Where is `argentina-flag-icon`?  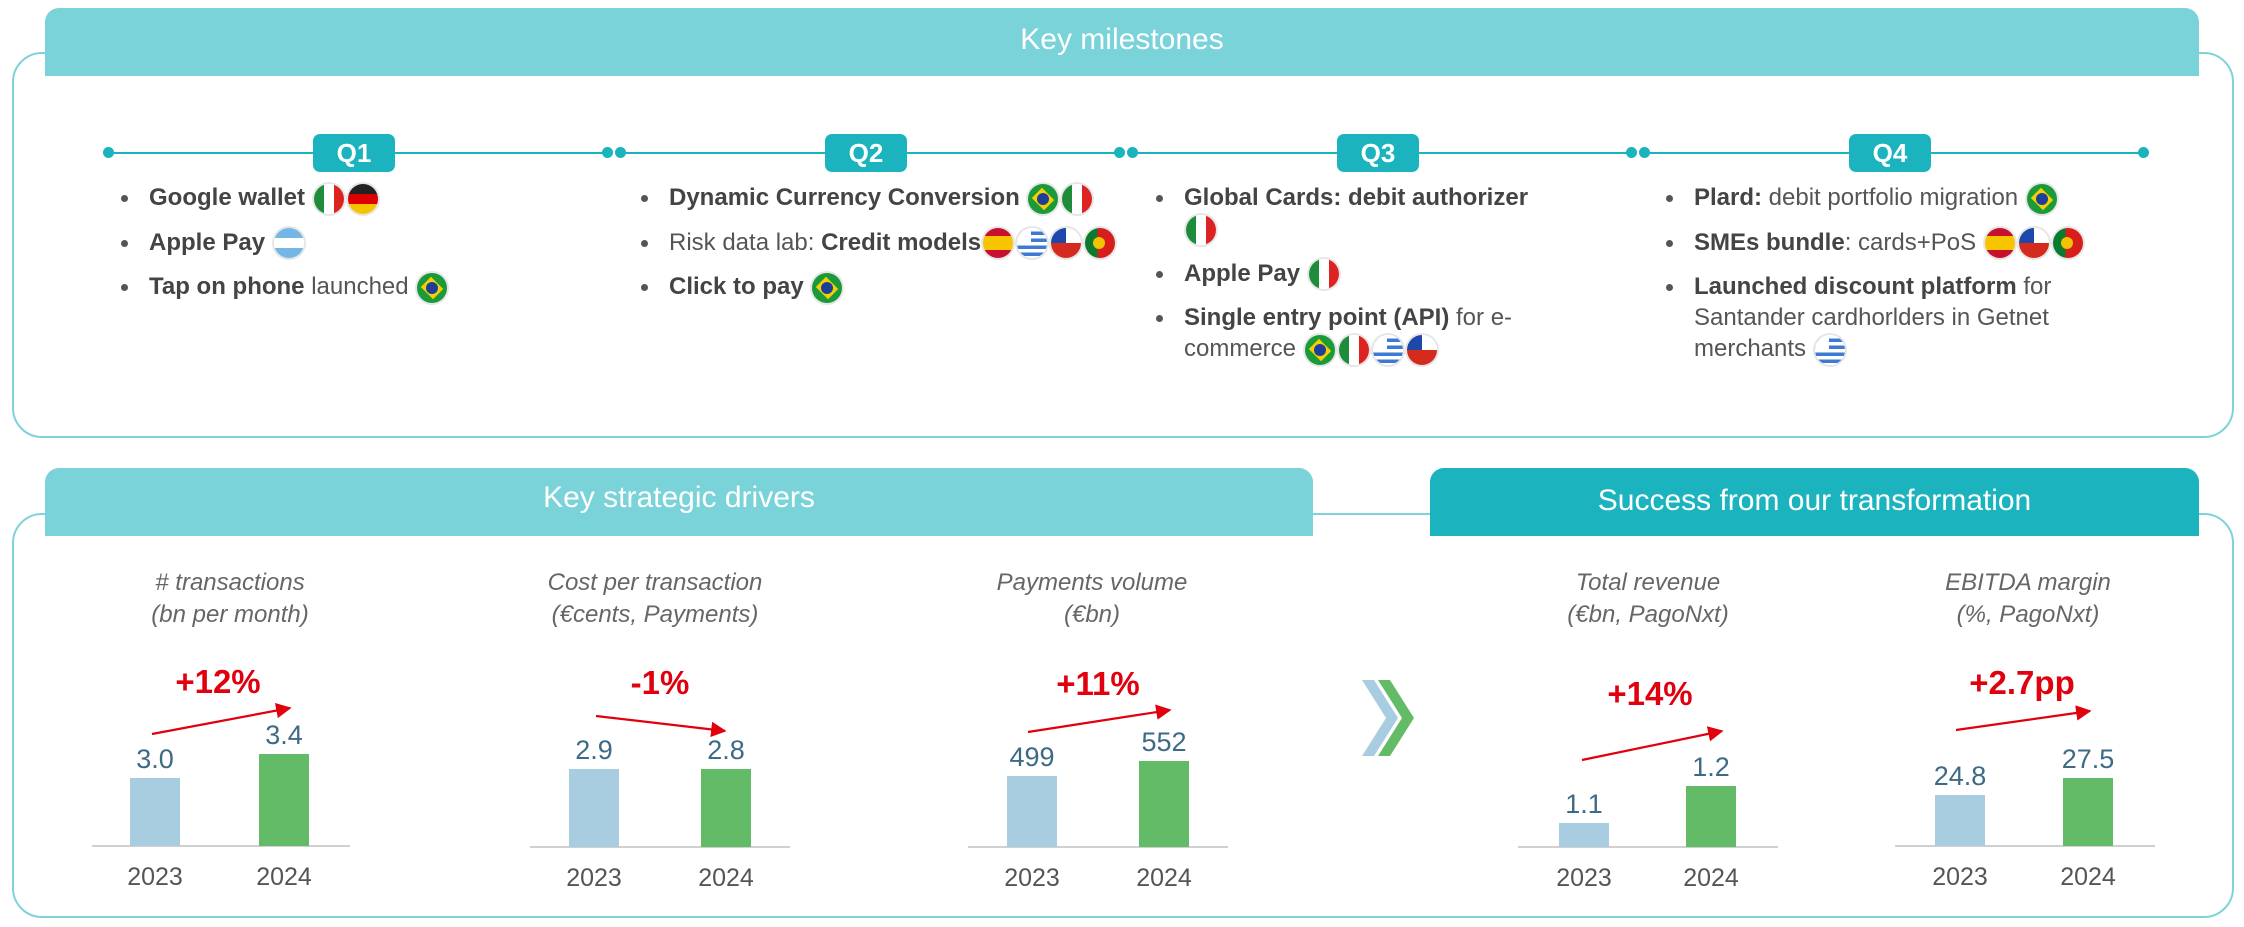
argentina-flag-icon is located at coordinates (288, 243).